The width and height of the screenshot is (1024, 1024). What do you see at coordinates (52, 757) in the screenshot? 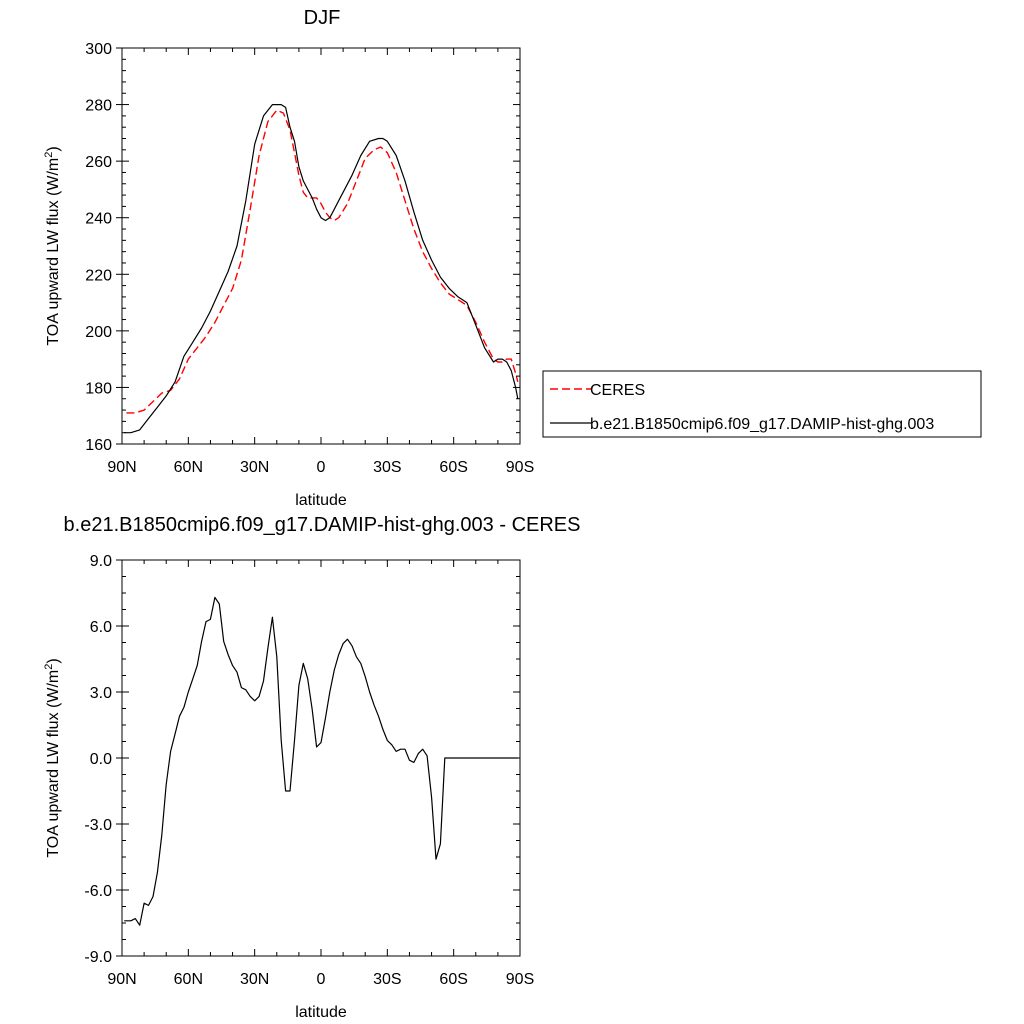
I see `bottom-y-axis-label: TOA upward LW flux (W/m2)` at bounding box center [52, 757].